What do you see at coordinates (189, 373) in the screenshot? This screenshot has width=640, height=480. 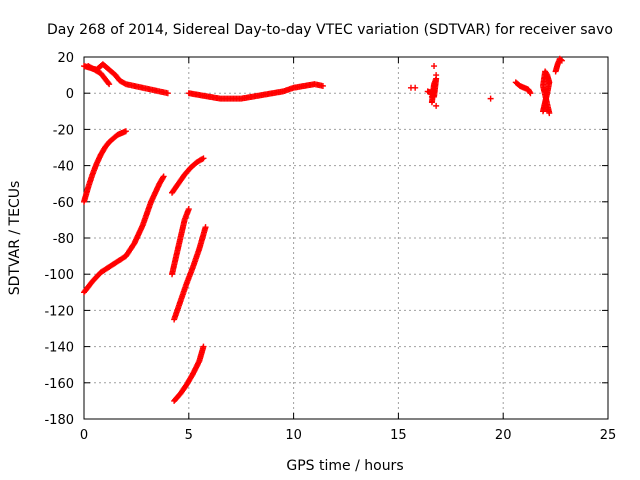 I see `series-arc-f` at bounding box center [189, 373].